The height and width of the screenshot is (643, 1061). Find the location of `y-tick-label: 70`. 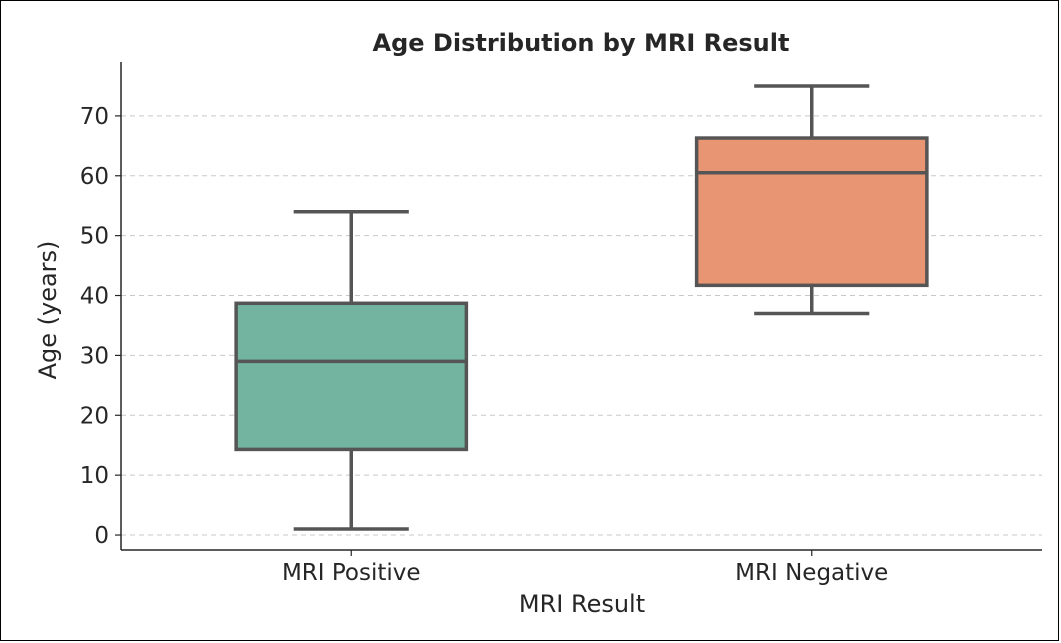

y-tick-label: 70 is located at coordinates (94, 117).